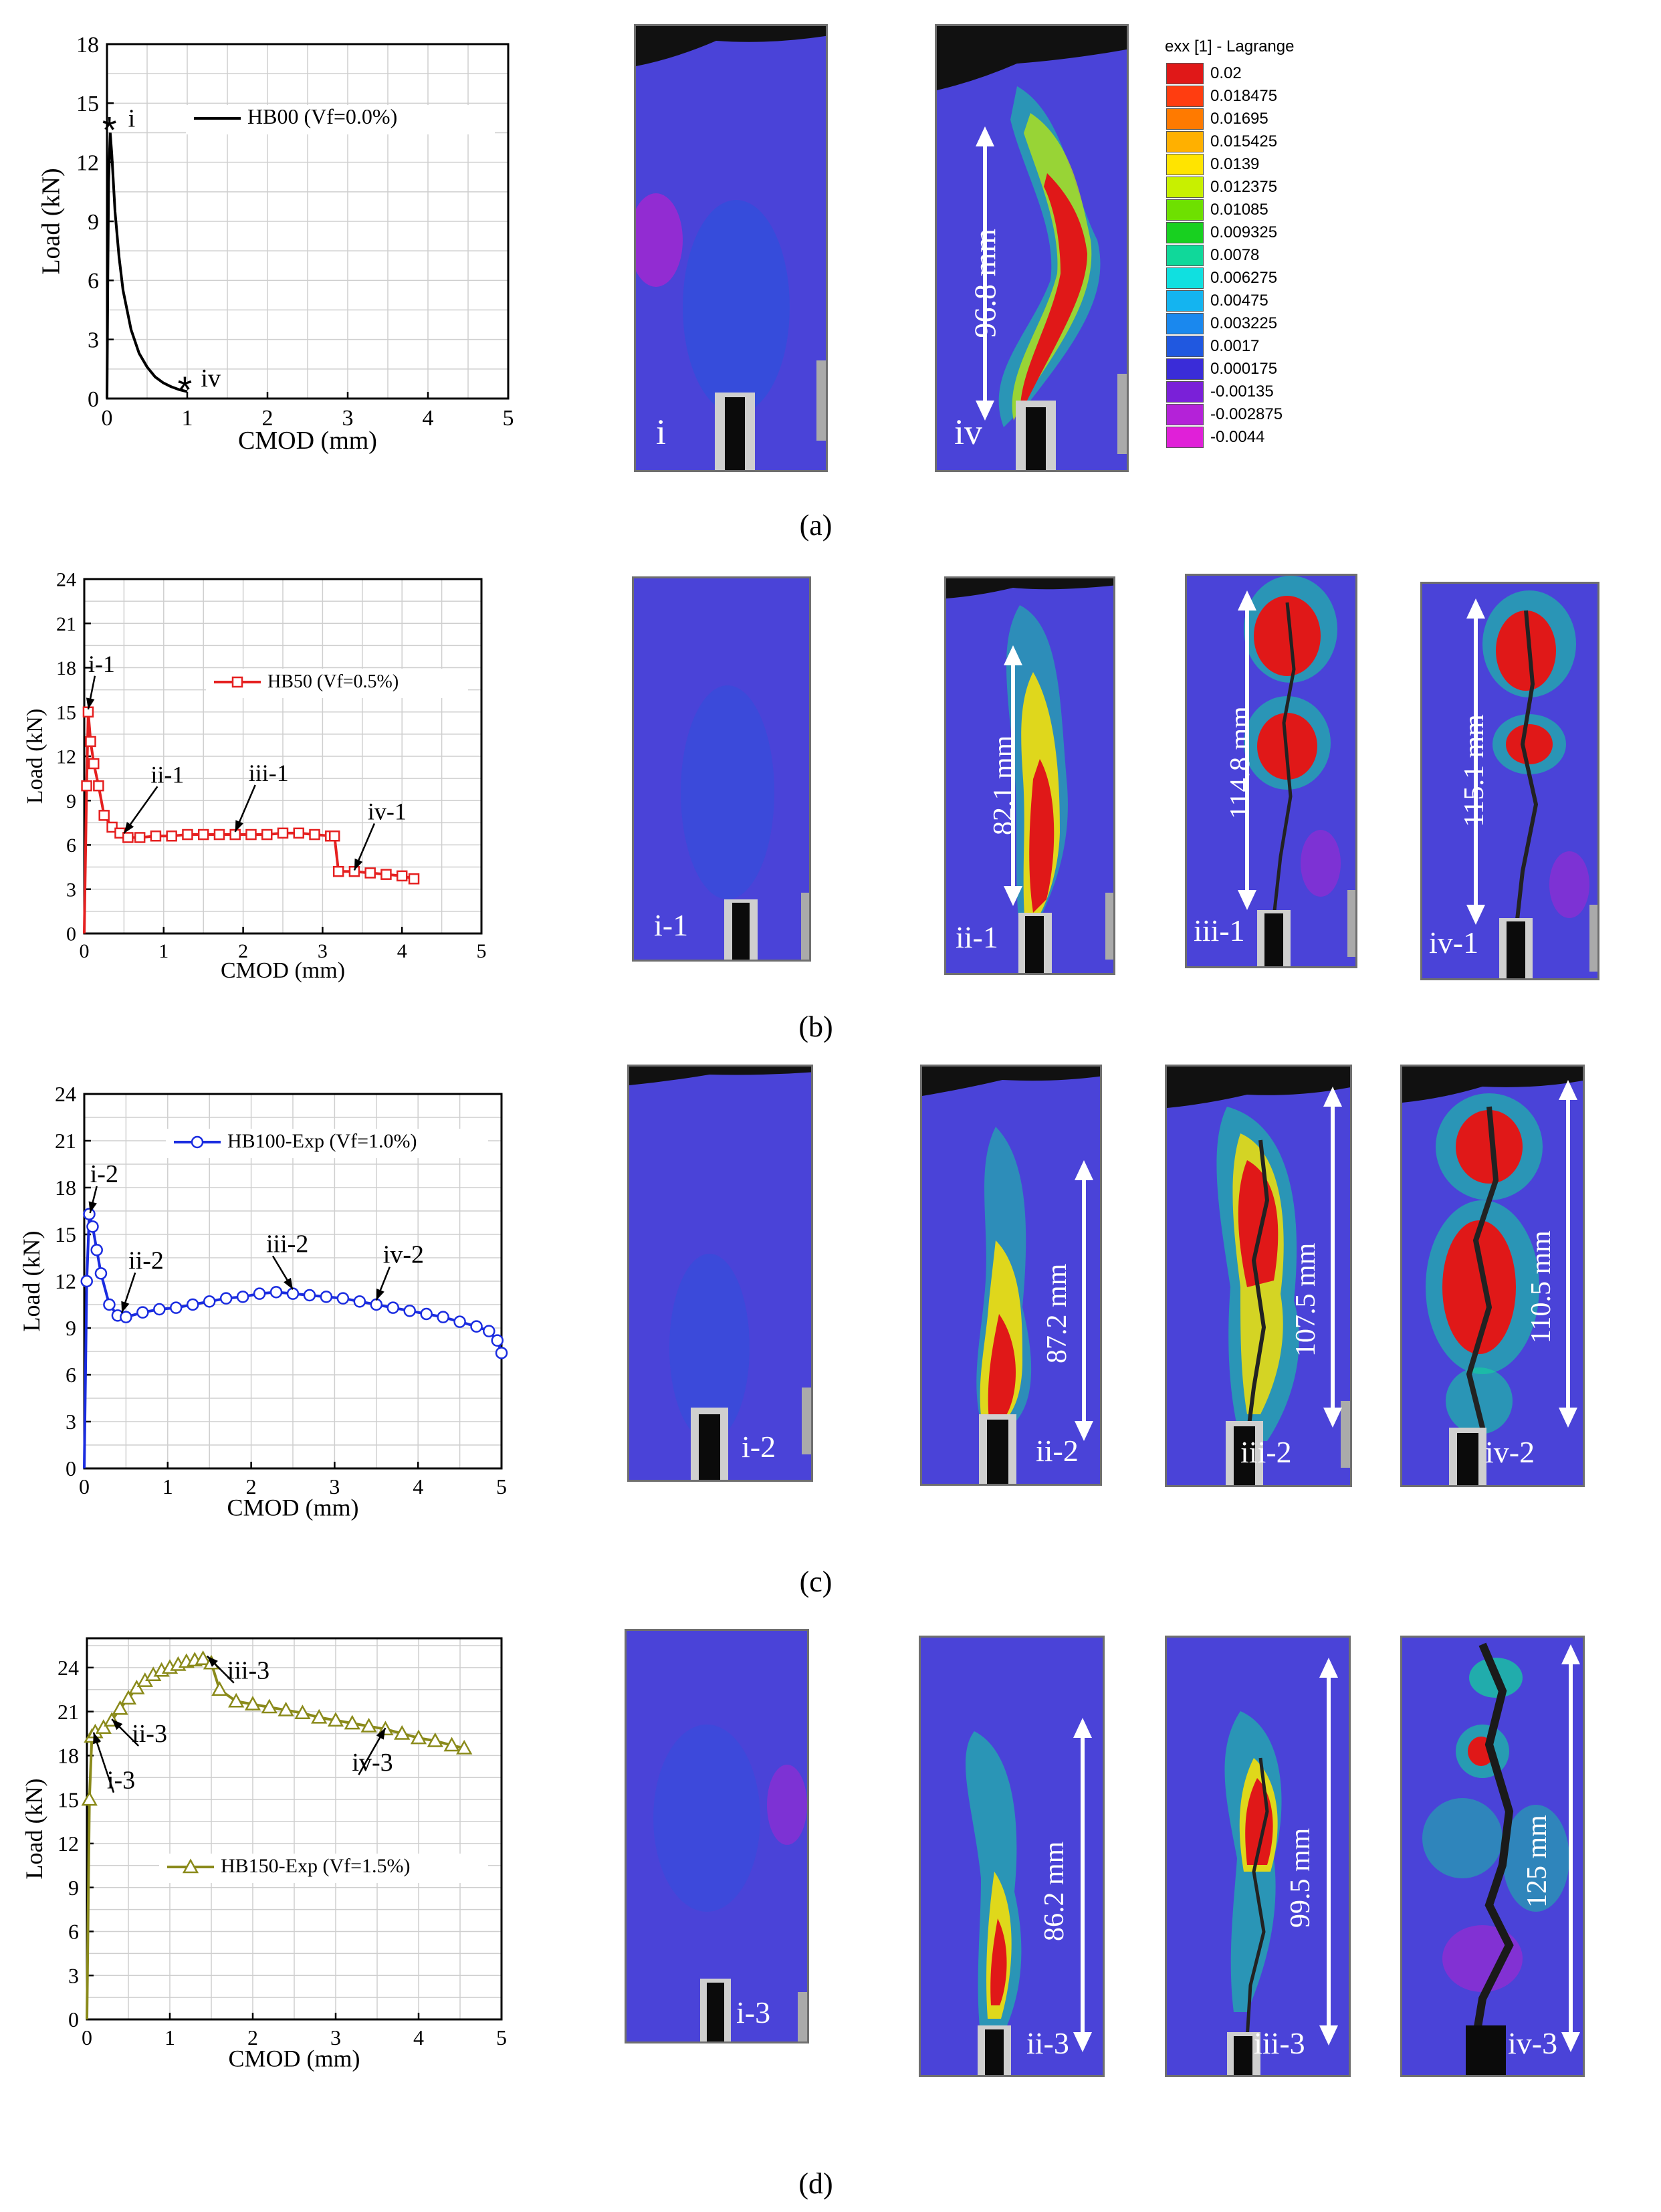 This screenshot has height=2212, width=1661. Describe the element at coordinates (250, 820) in the screenshot. I see `series` at that location.